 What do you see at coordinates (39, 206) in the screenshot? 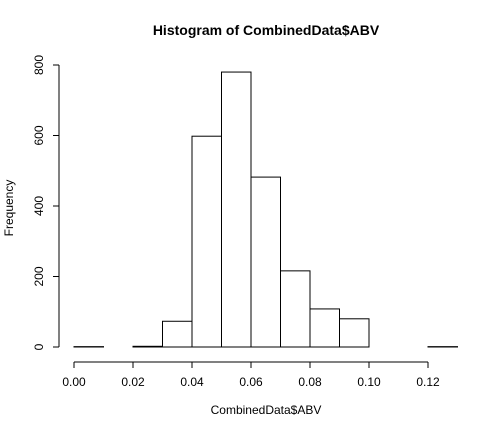
I see `y-tick-label: 400` at bounding box center [39, 206].